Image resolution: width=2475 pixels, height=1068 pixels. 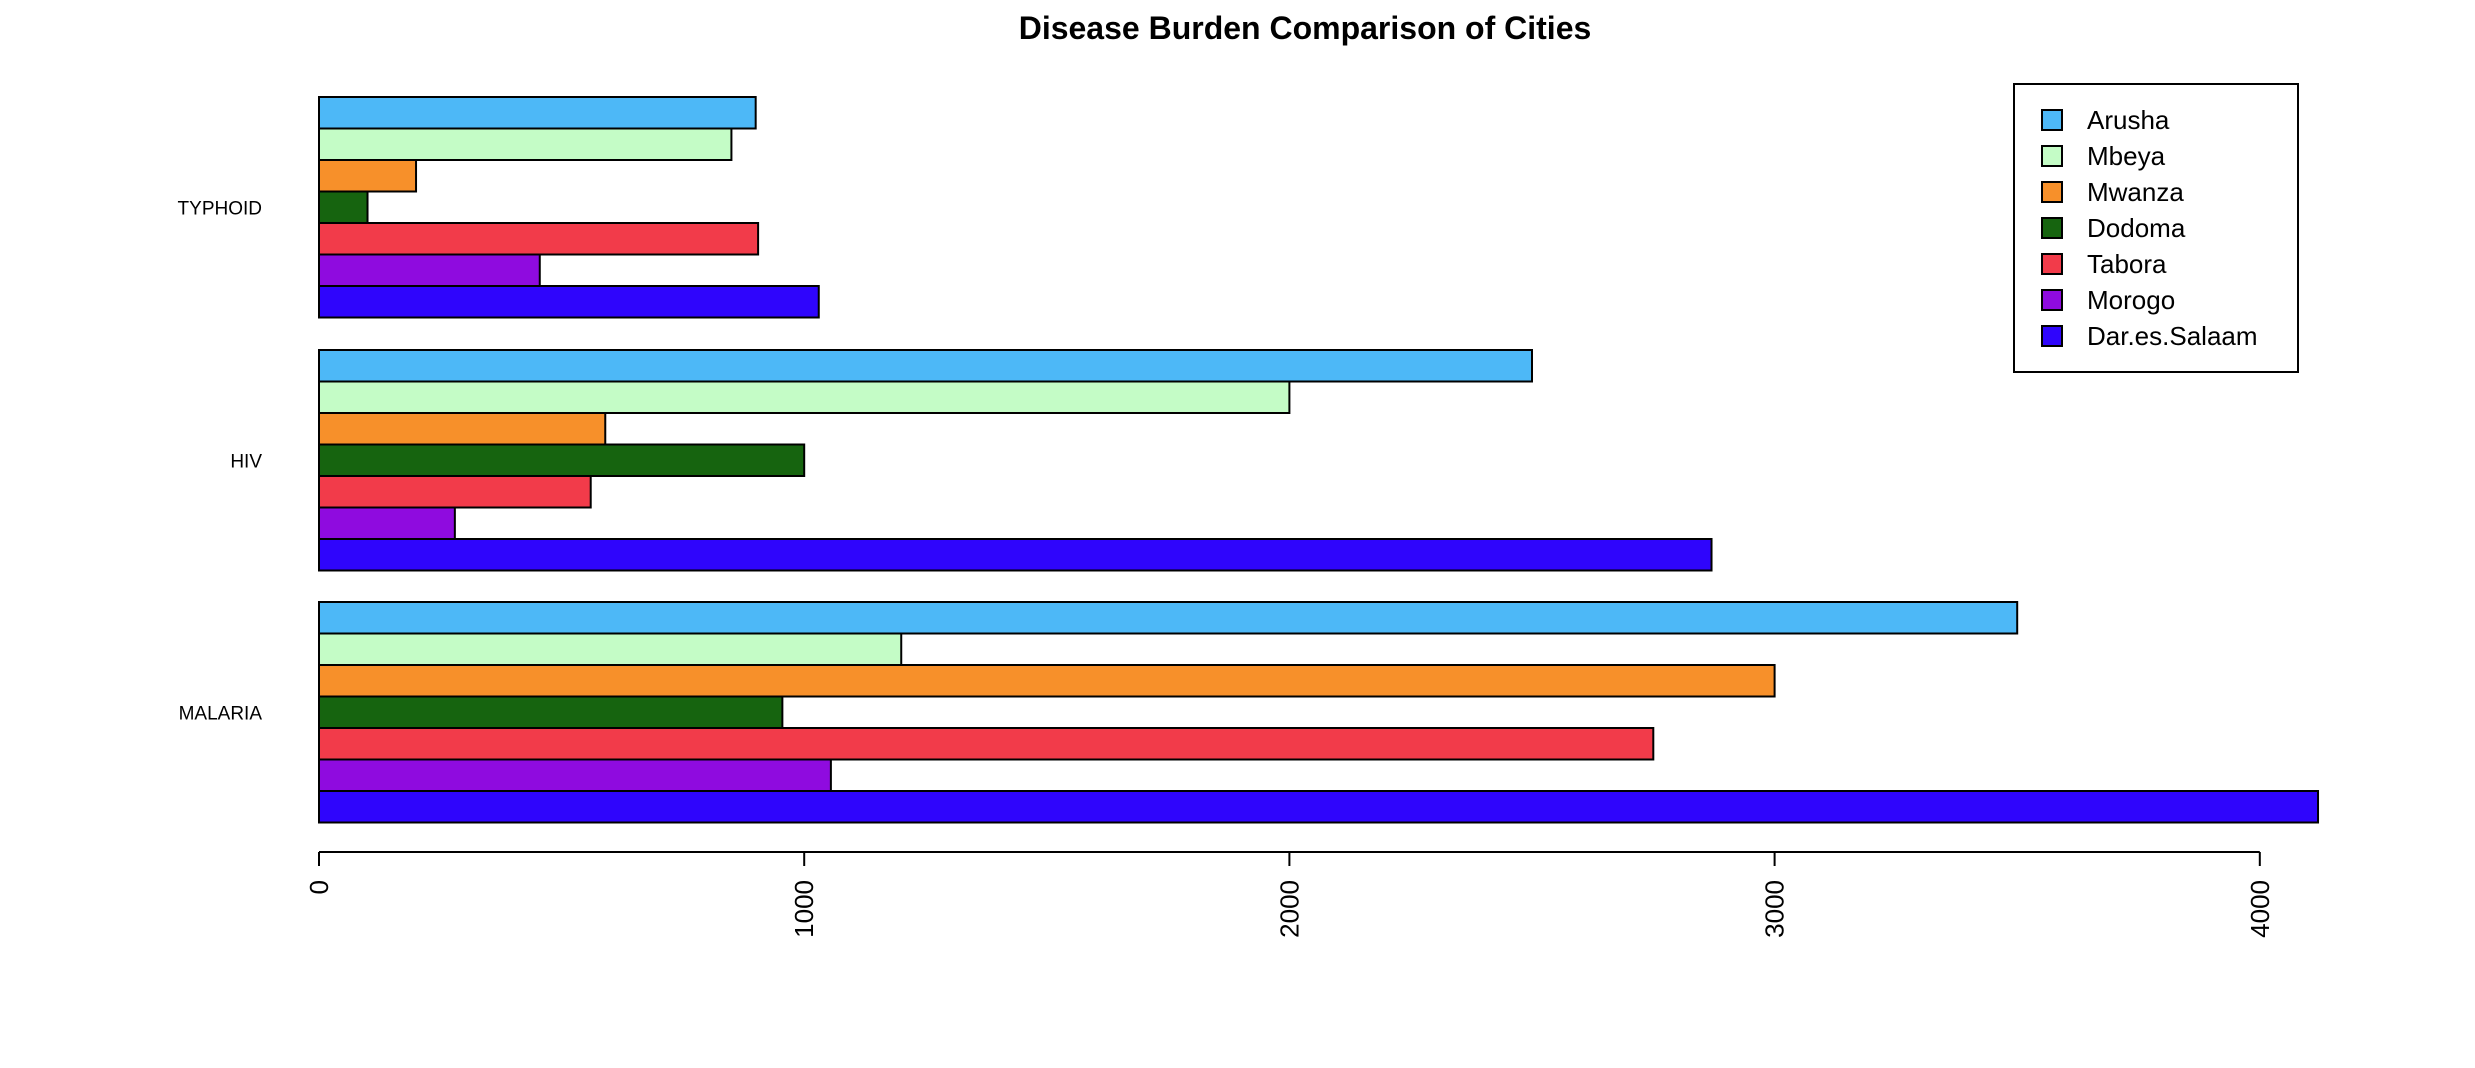 I want to click on bar-typhoid-arusha, so click(x=537, y=113).